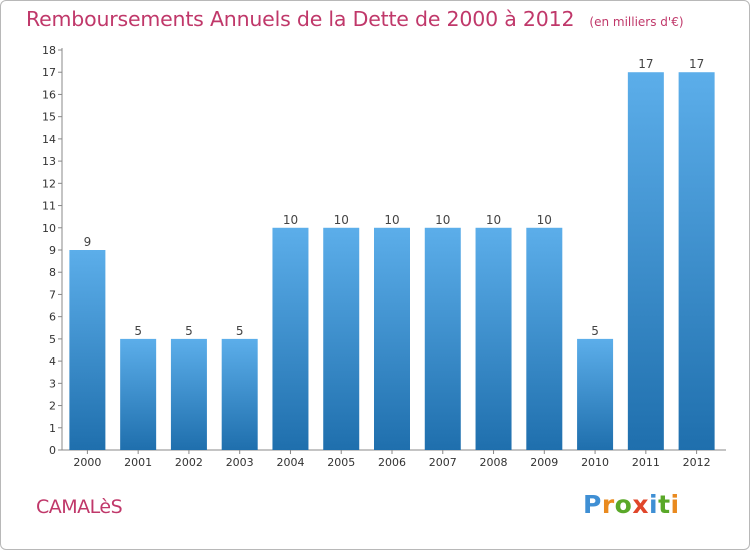 The image size is (750, 550). What do you see at coordinates (49, 139) in the screenshot?
I see `y-tick-label: 14` at bounding box center [49, 139].